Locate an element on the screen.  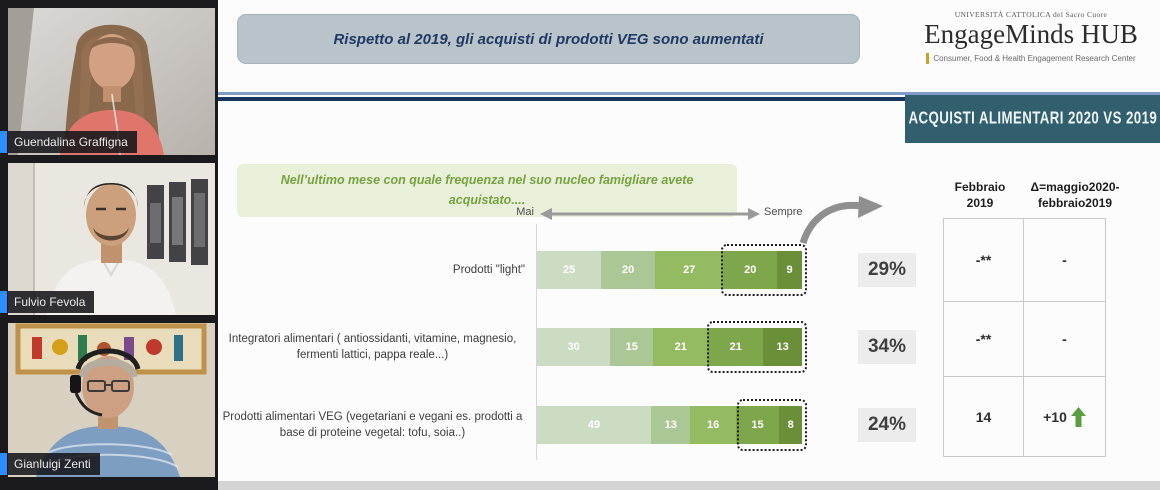
participant-video-3: Gianluigi Zenti is located at coordinates (107, 400).